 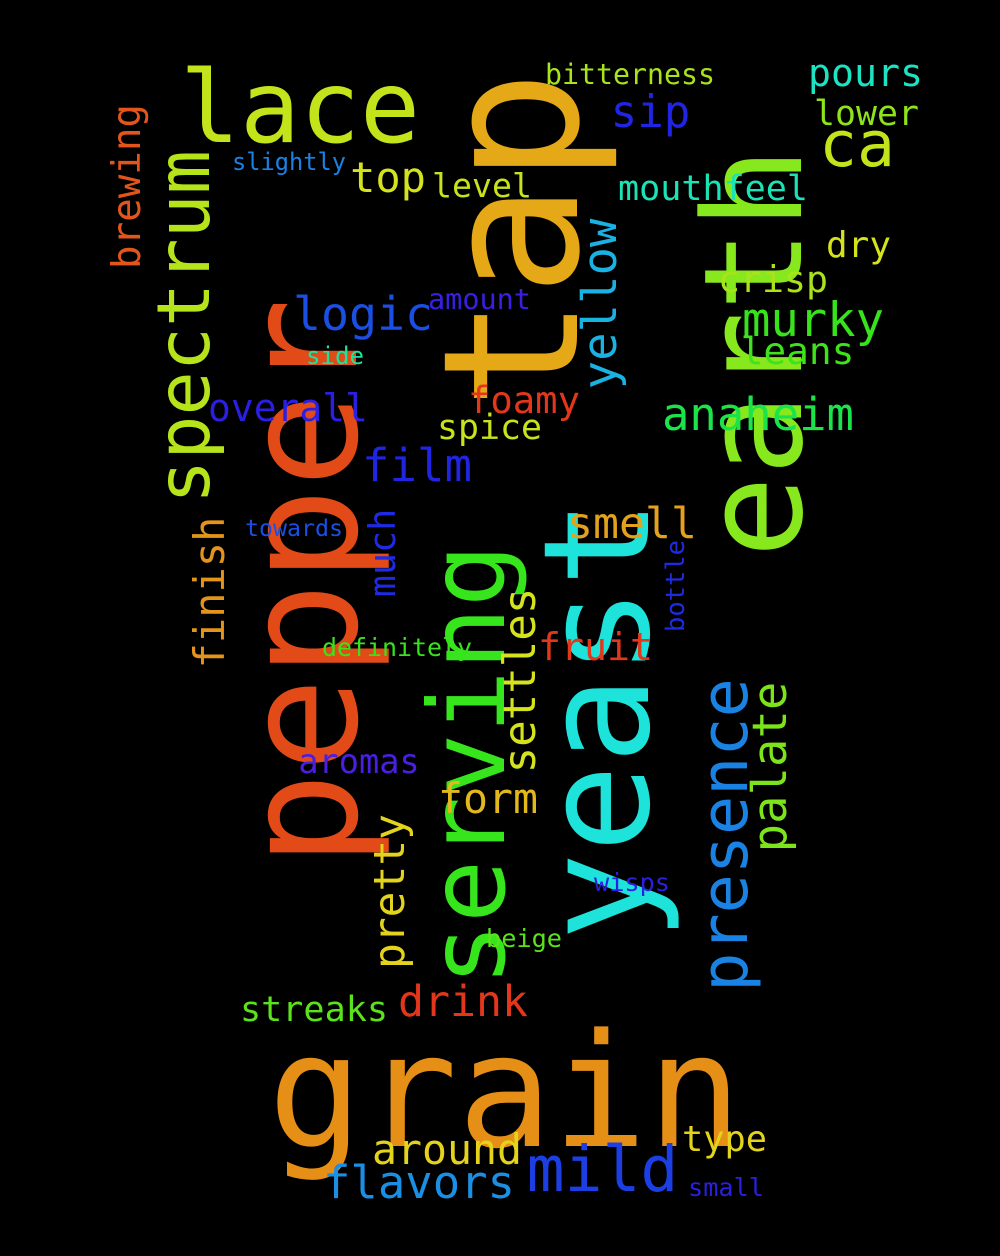 I want to click on word-small: small, so click(x=726, y=1187).